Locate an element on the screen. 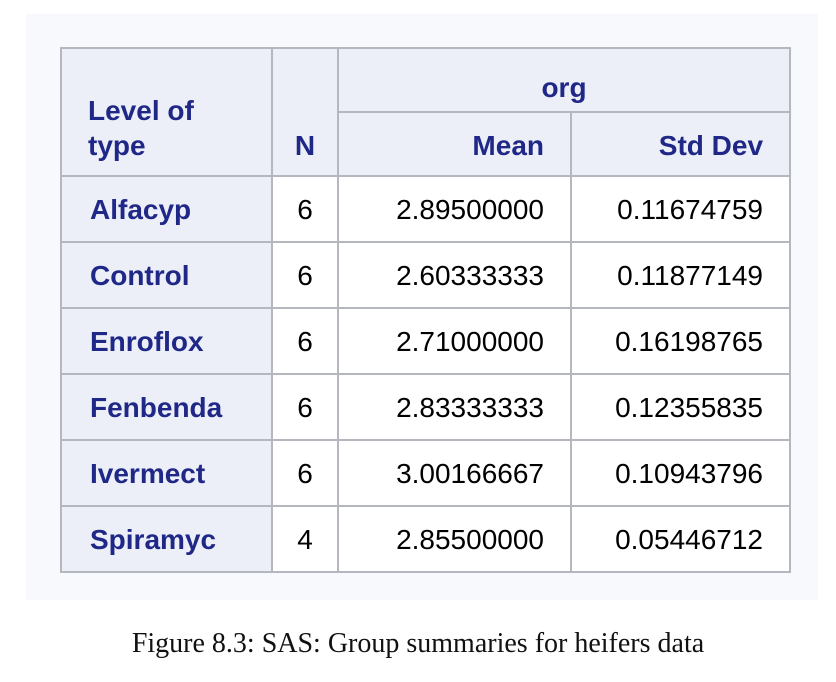 The height and width of the screenshot is (682, 836). table-row: Control 6 2.60333333 0.11877149 is located at coordinates (426, 275).